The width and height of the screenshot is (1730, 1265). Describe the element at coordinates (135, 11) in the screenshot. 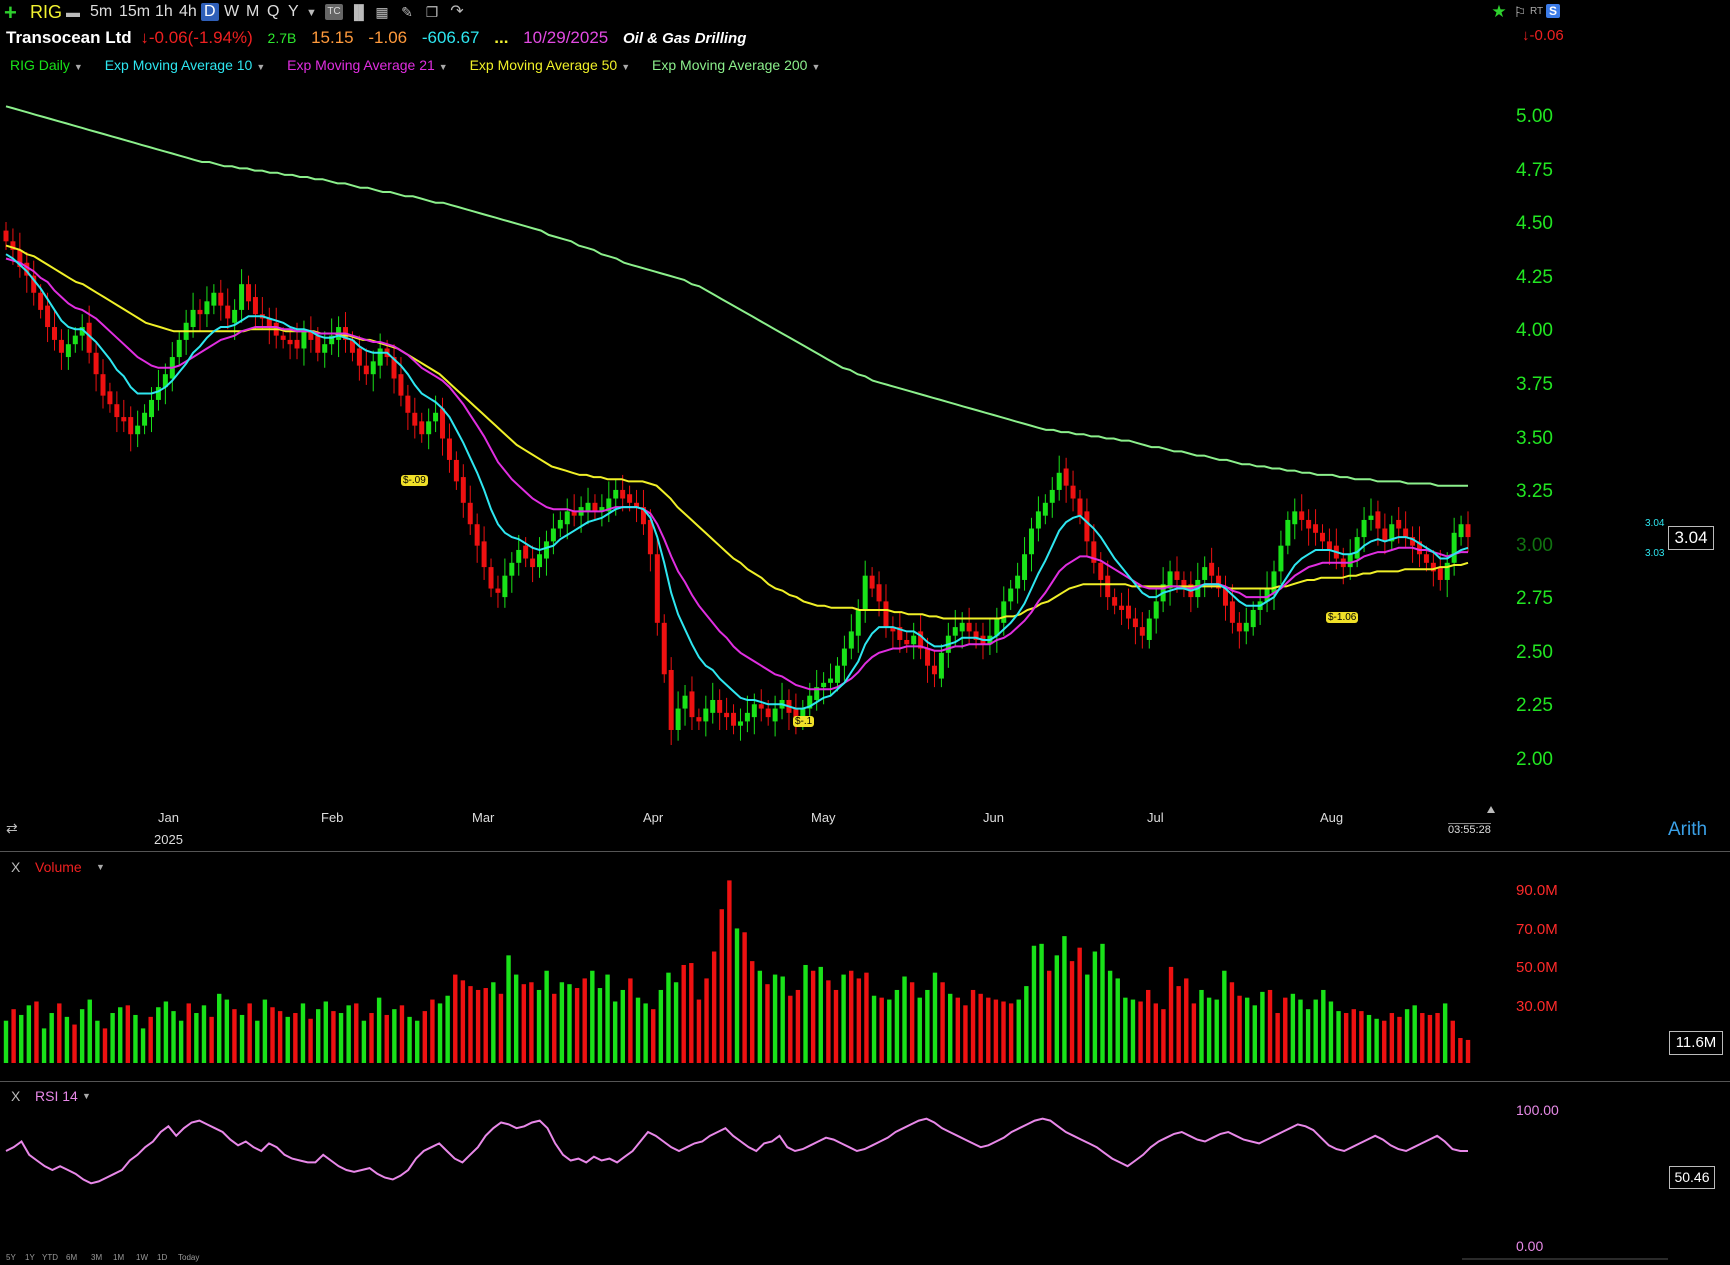

I see `interval-15m: 15m` at that location.